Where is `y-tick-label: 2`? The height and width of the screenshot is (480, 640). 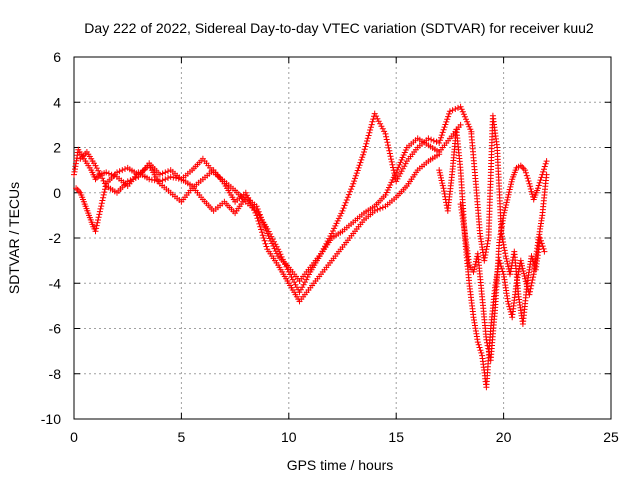 y-tick-label: 2 is located at coordinates (57, 148).